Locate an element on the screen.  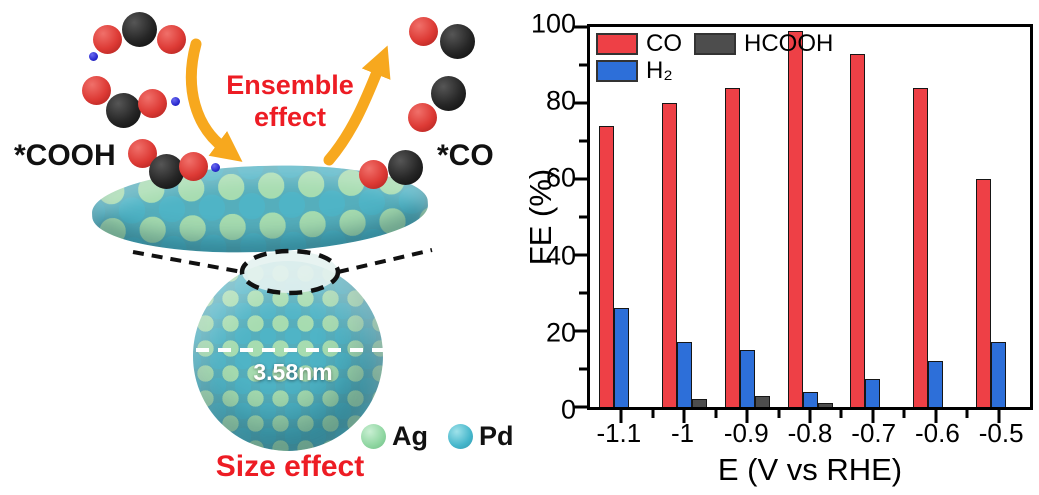
y-tick-label-0: 0 is located at coordinates (568, 409).